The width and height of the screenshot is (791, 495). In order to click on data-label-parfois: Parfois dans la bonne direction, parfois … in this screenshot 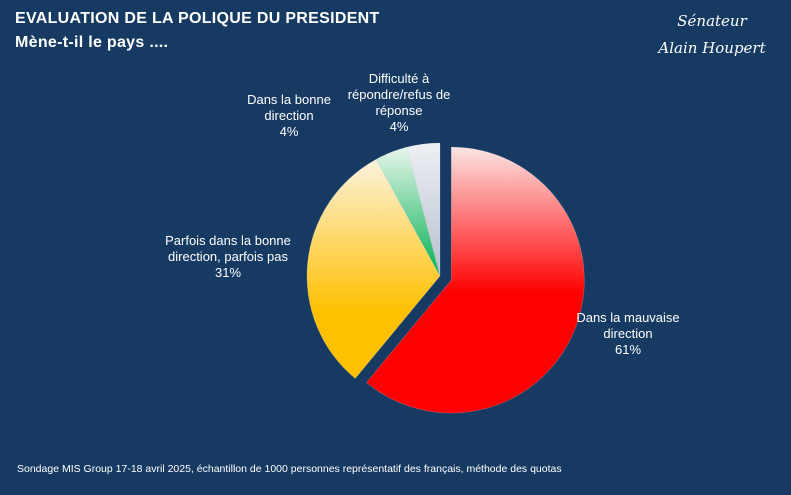, I will do `click(228, 256)`.